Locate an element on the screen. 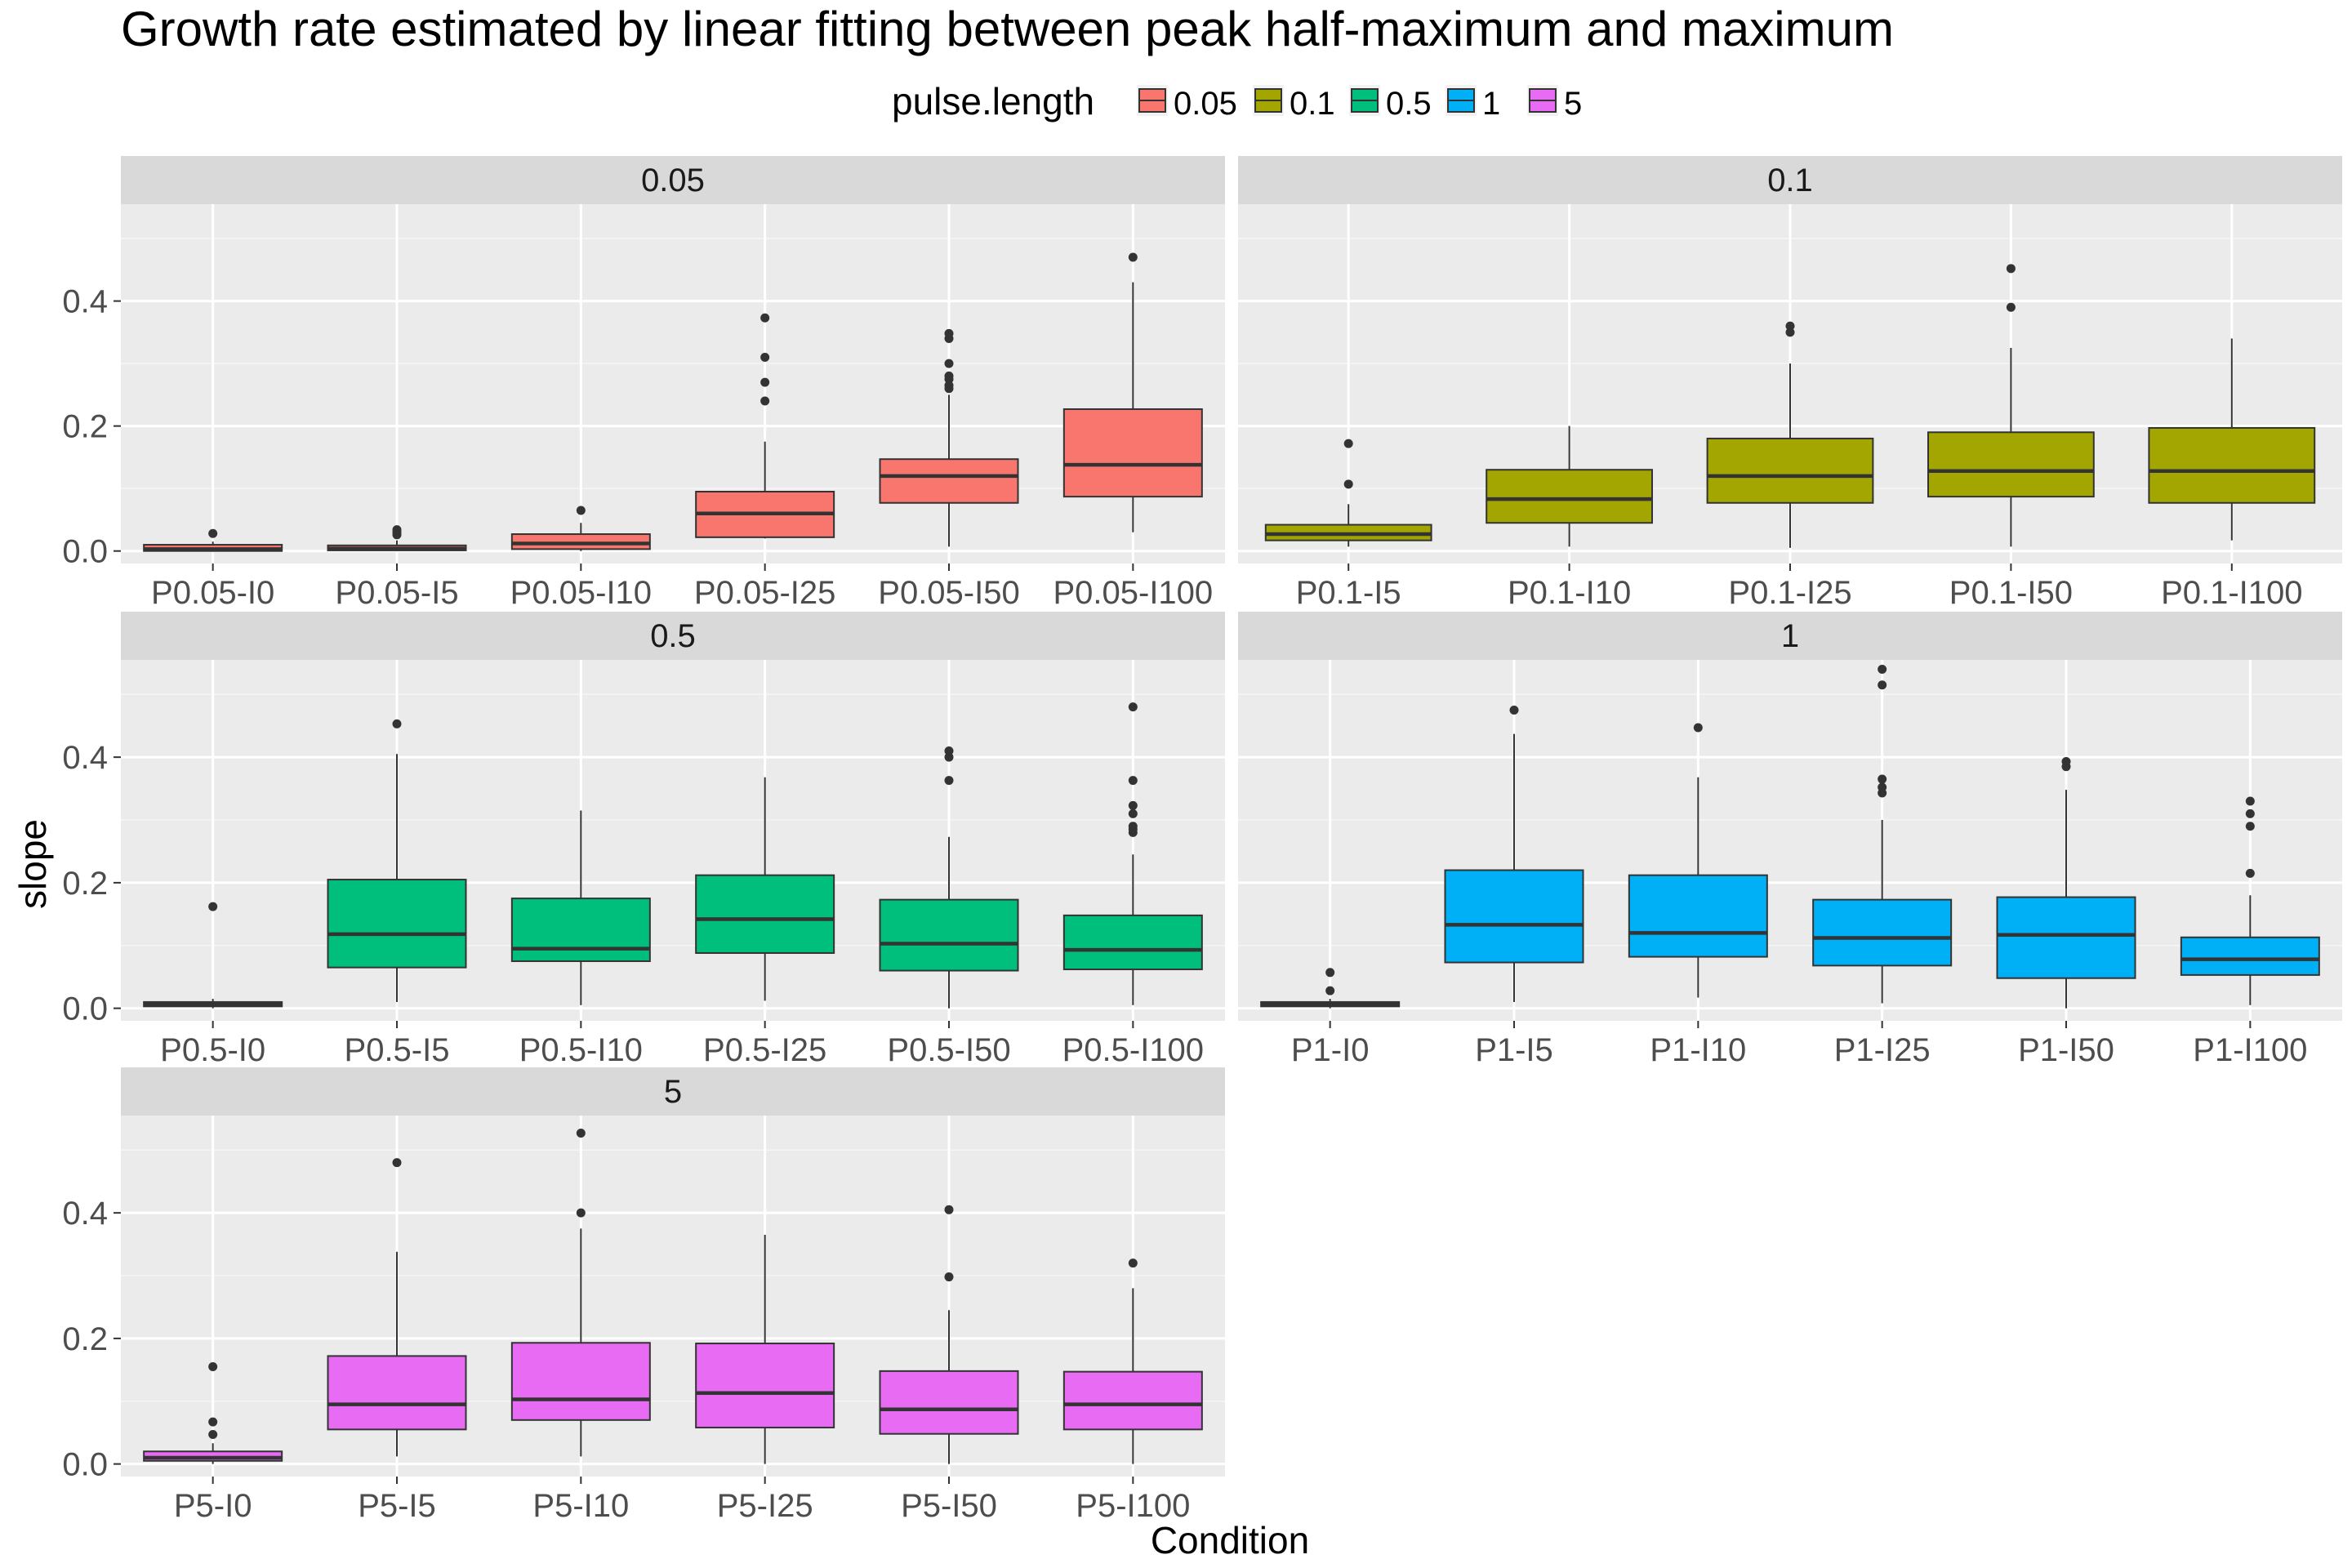 This screenshot has height=1568, width=2352. x-tick-label: P1-I10 is located at coordinates (1698, 1050).